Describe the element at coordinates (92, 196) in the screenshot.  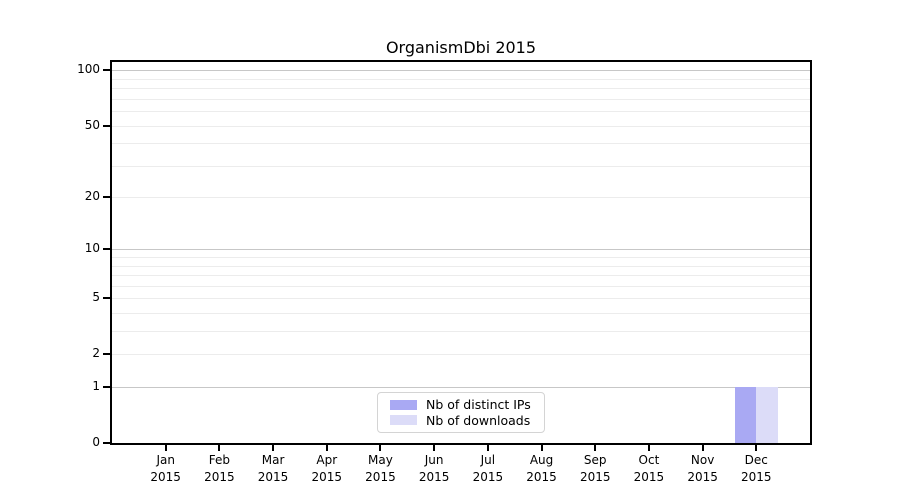
I see `y-tick-label: 20` at that location.